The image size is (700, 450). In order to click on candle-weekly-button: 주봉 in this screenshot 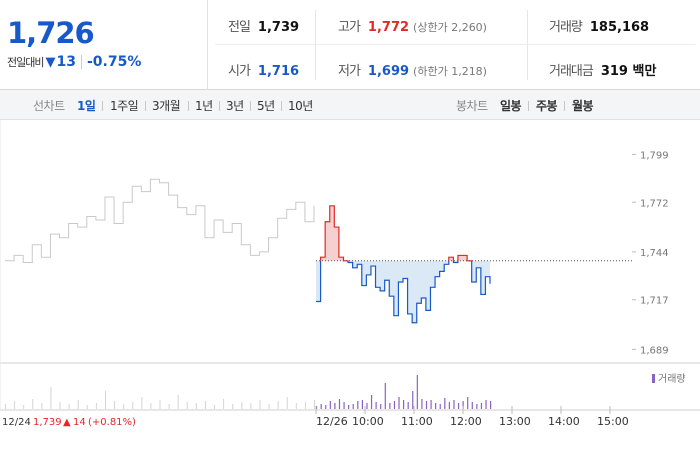, I will do `click(547, 106)`.